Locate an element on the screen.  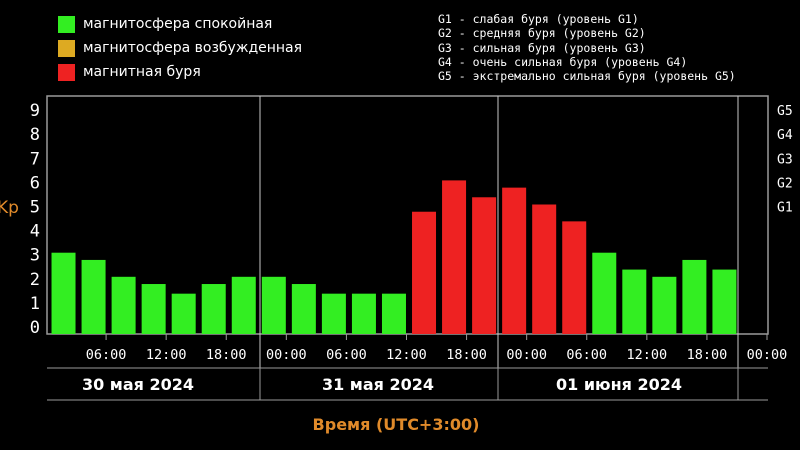
legend-item-active: магнитосфера возбужденная is located at coordinates (180, 48).